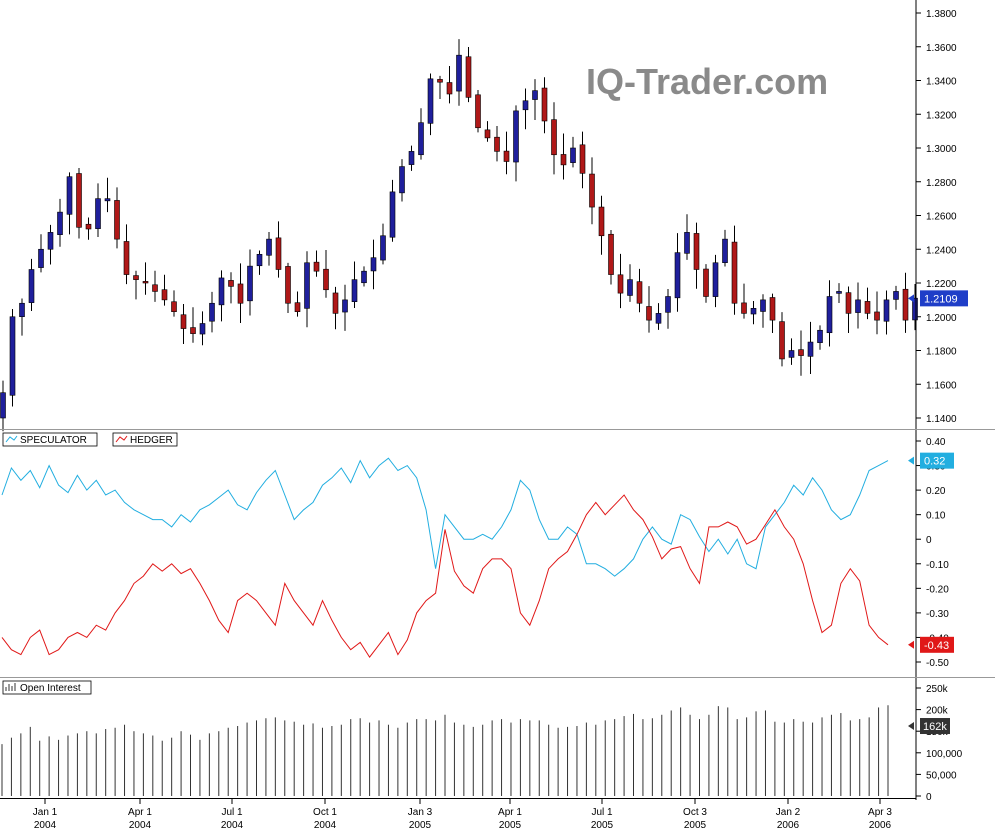  What do you see at coordinates (937, 663) in the screenshot?
I see `cot-tick-label: -0.50` at bounding box center [937, 663].